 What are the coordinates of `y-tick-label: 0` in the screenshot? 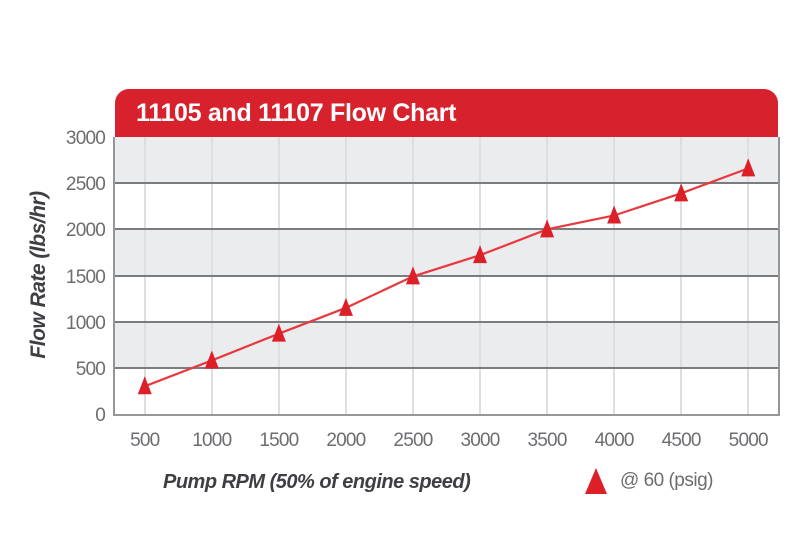 It's located at (100, 415).